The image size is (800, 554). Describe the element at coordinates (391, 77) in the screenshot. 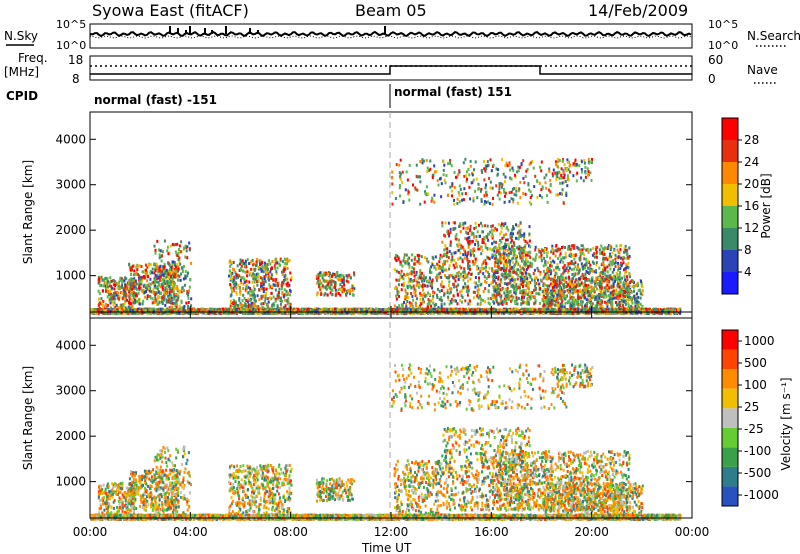

I see `freq-panel: Freq. [MHz] 18 8 60 0 Nave CPID` at that location.